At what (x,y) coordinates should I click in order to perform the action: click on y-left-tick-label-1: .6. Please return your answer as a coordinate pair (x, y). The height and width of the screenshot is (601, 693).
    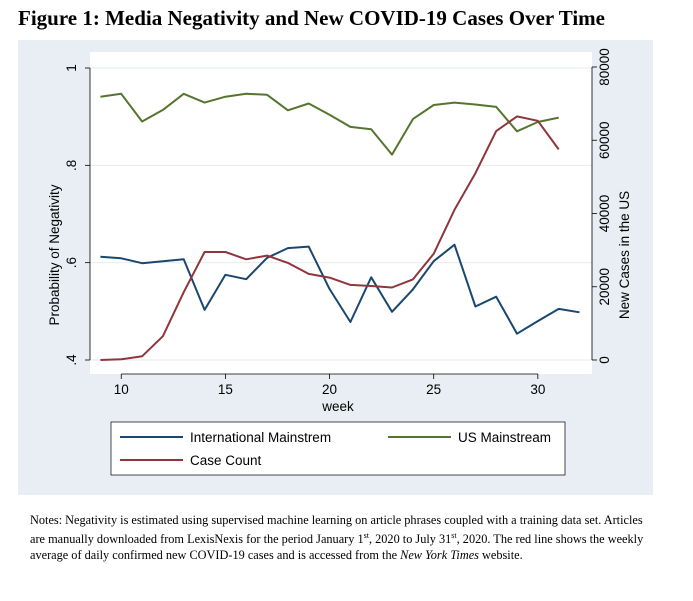
    Looking at the image, I should click on (71, 262).